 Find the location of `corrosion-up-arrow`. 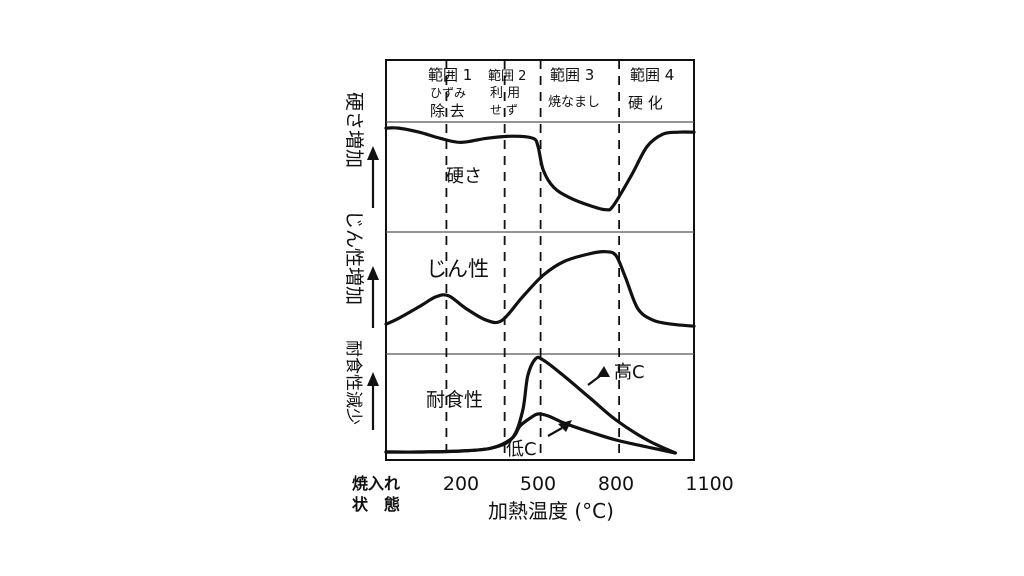

corrosion-up-arrow is located at coordinates (373, 401).